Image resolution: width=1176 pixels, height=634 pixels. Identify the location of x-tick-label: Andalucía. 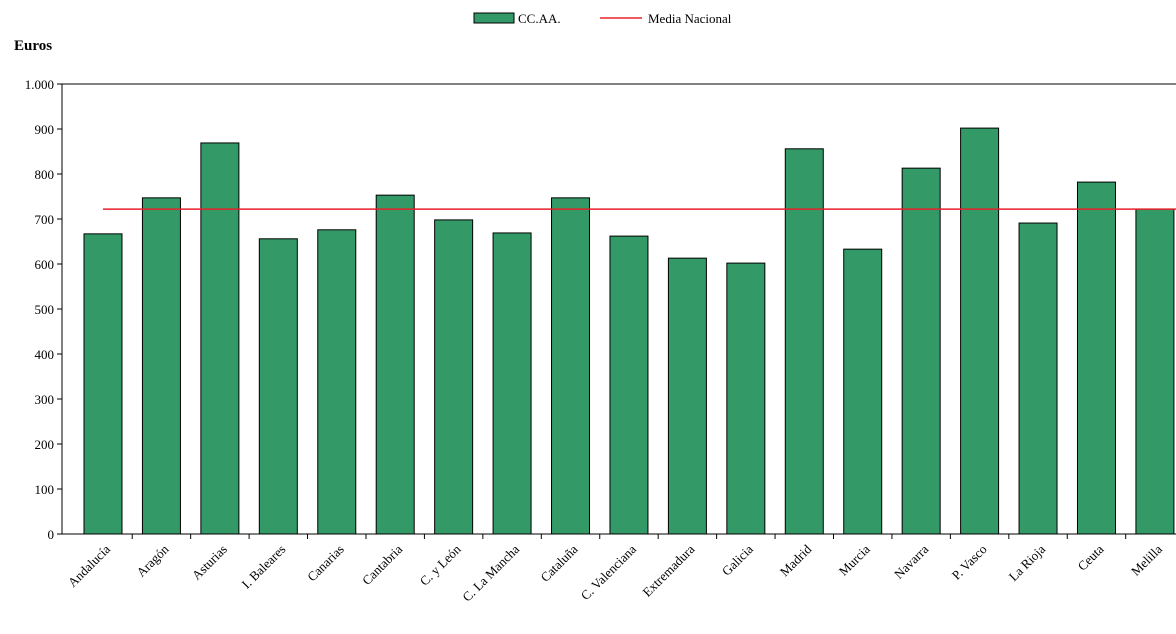
(89, 565).